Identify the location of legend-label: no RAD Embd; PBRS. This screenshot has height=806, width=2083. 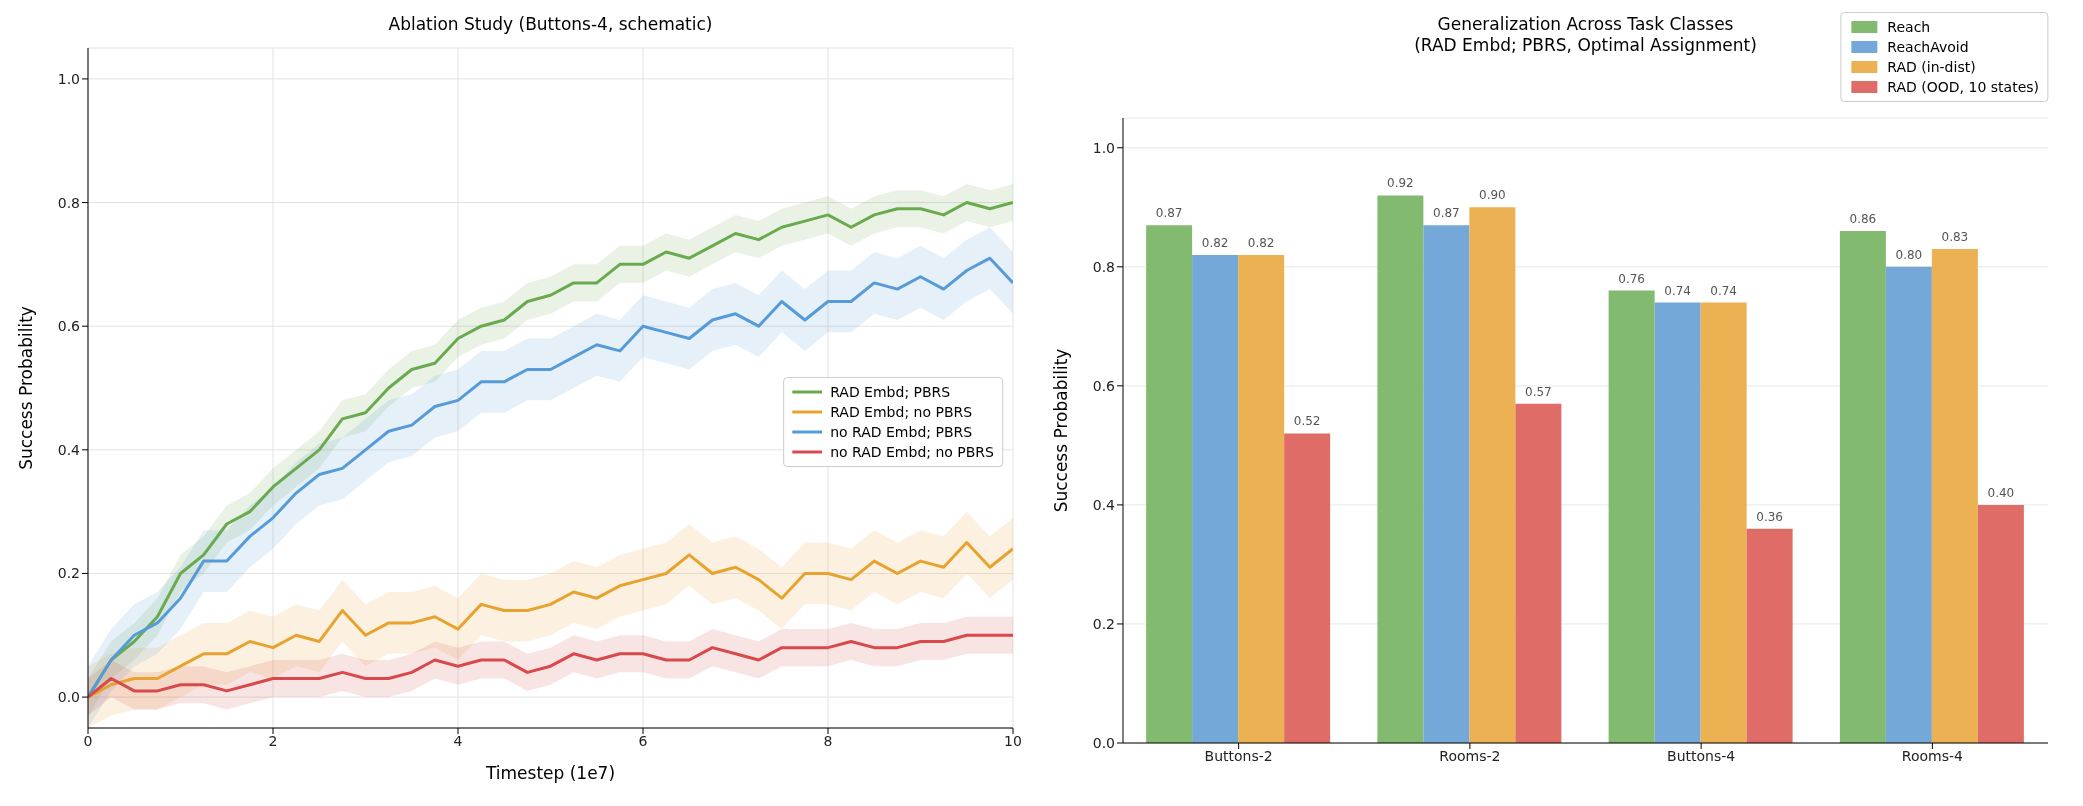
(901, 432).